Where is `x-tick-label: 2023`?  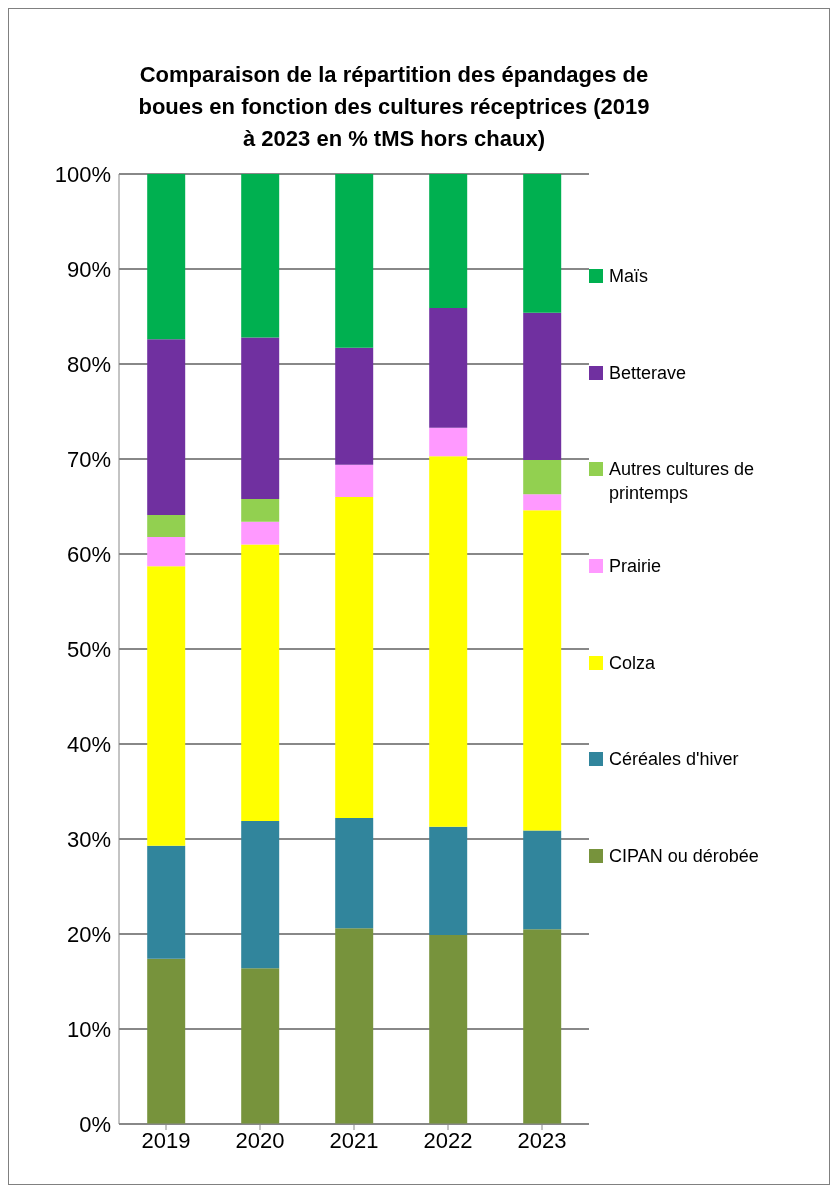 x-tick-label: 2023 is located at coordinates (542, 1140).